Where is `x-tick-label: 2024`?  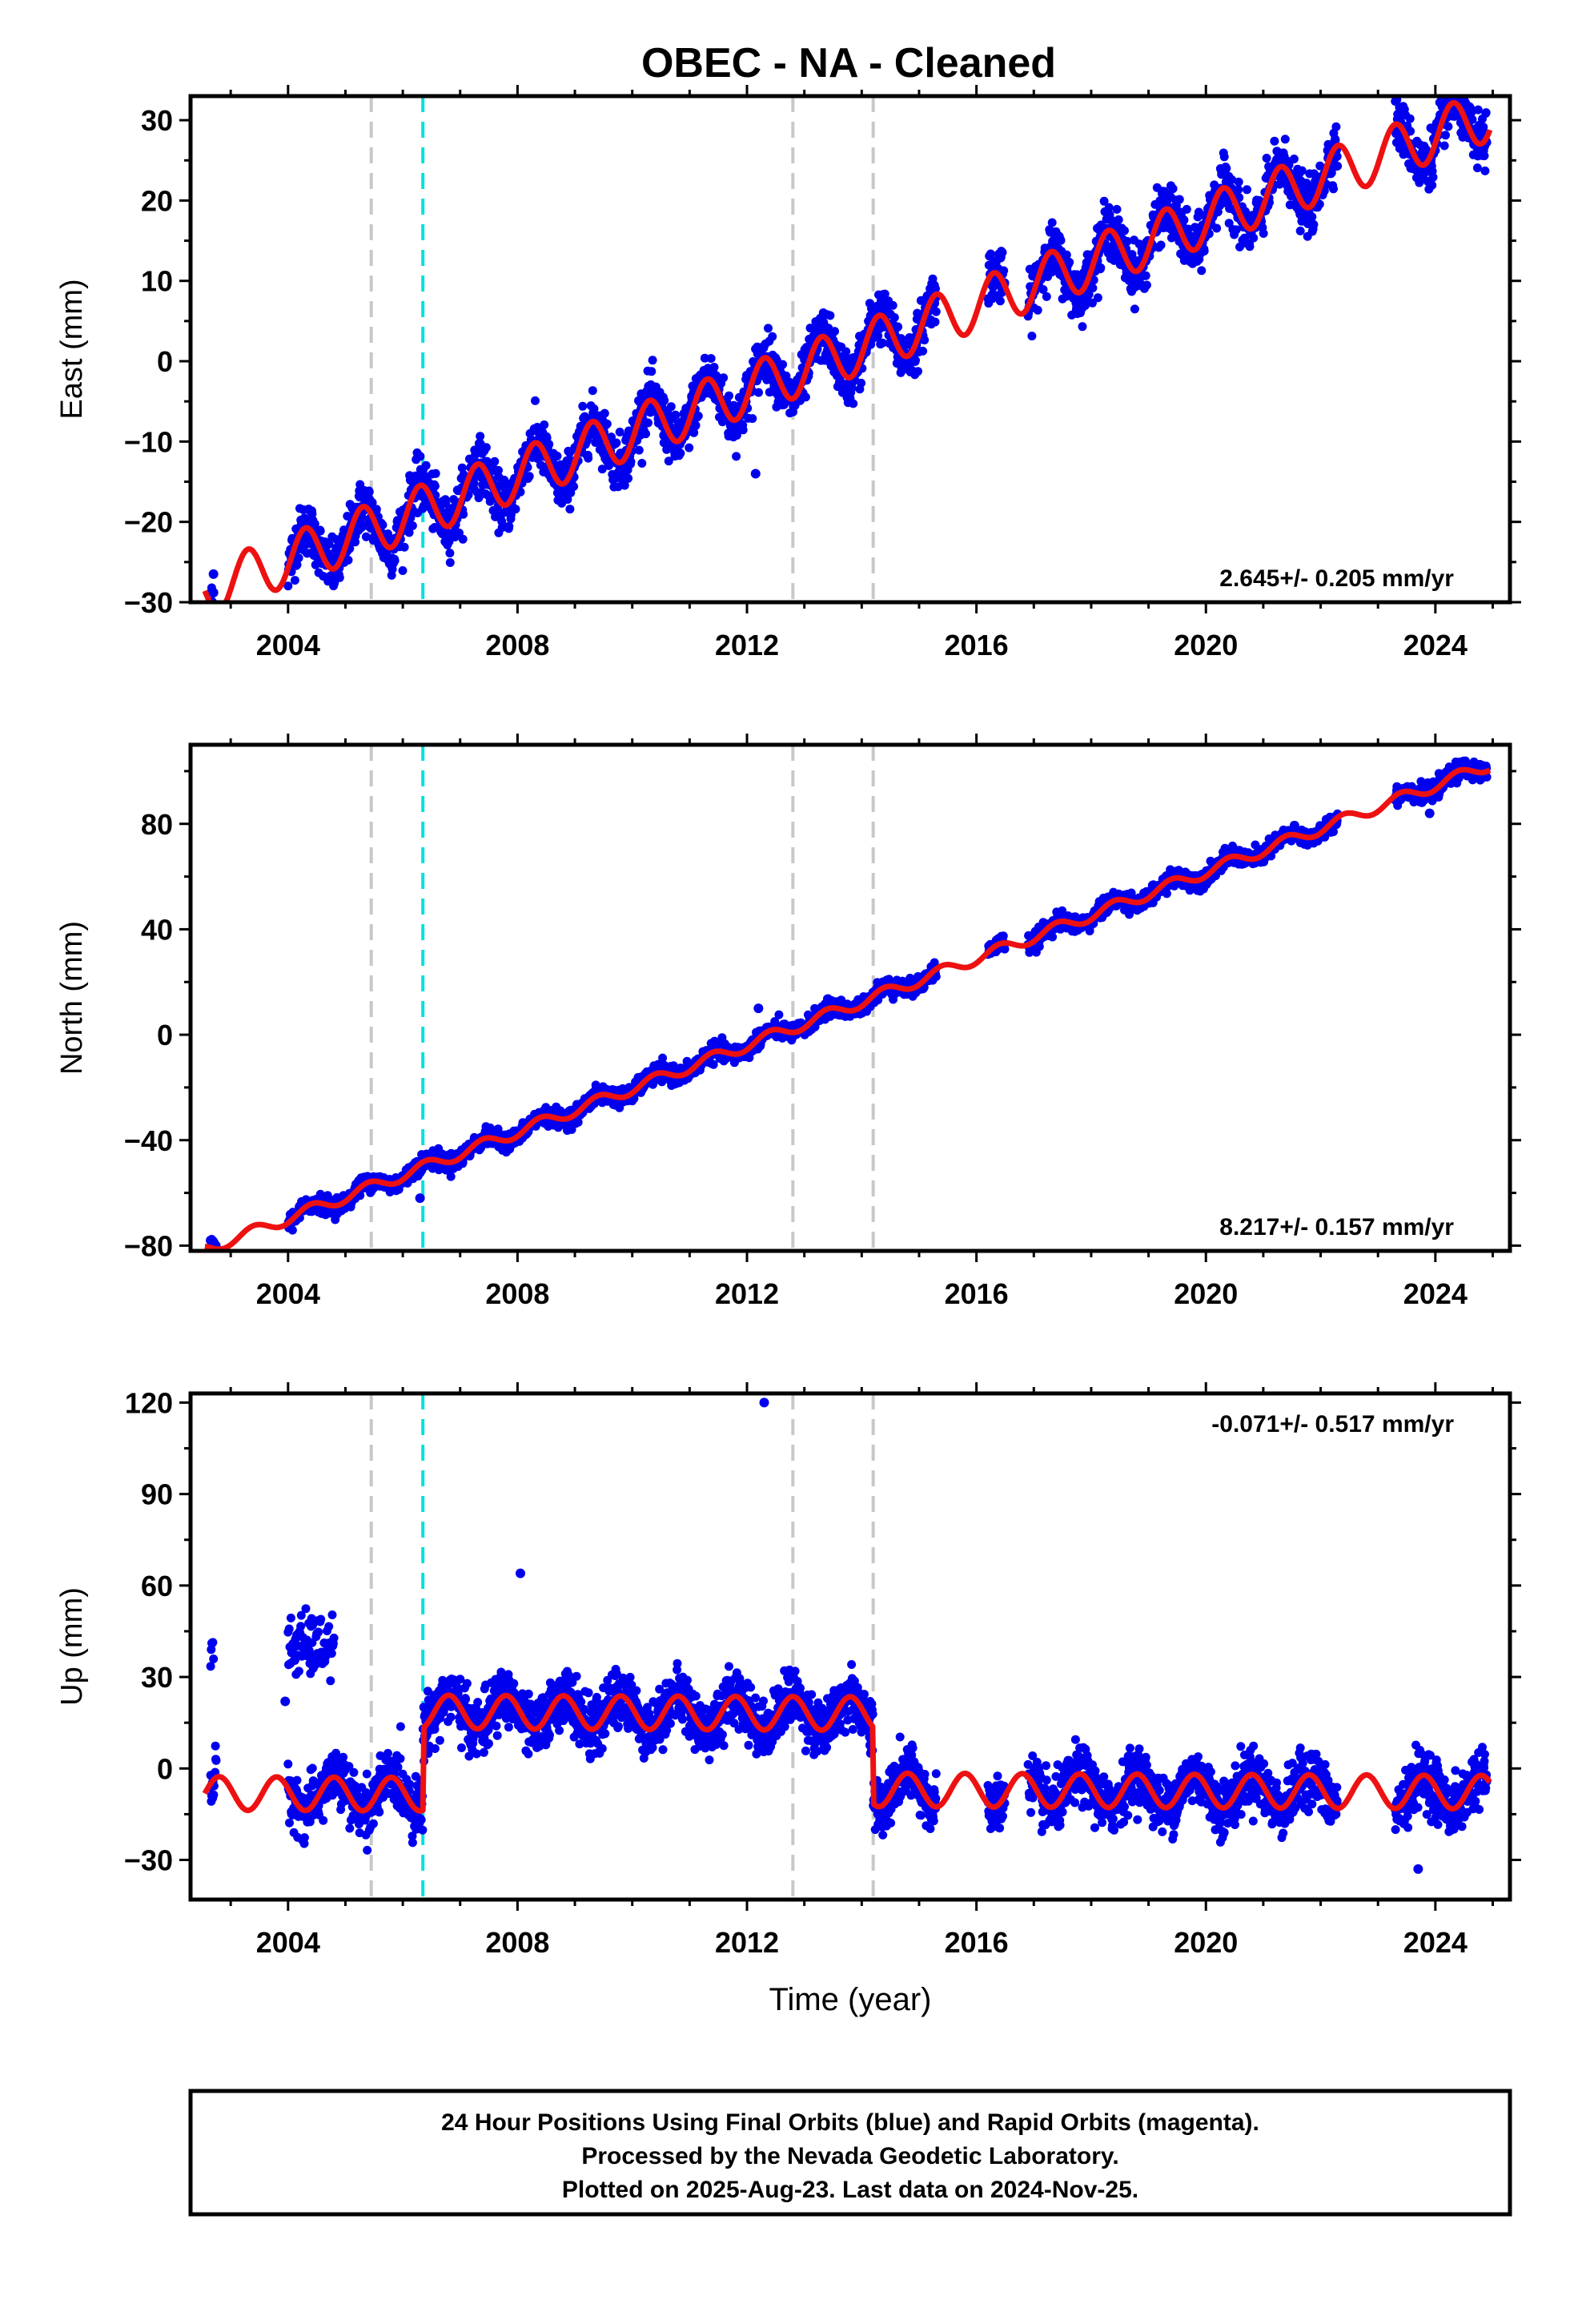
x-tick-label: 2024 is located at coordinates (1436, 645).